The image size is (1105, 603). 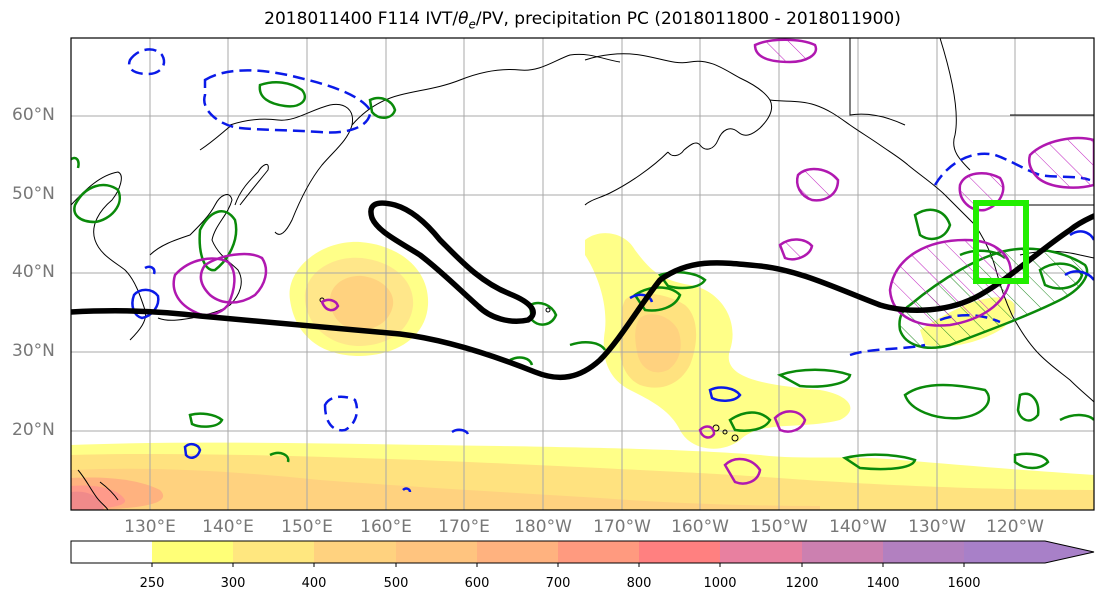 What do you see at coordinates (472, 24) in the screenshot?
I see `title-sub: e` at bounding box center [472, 24].